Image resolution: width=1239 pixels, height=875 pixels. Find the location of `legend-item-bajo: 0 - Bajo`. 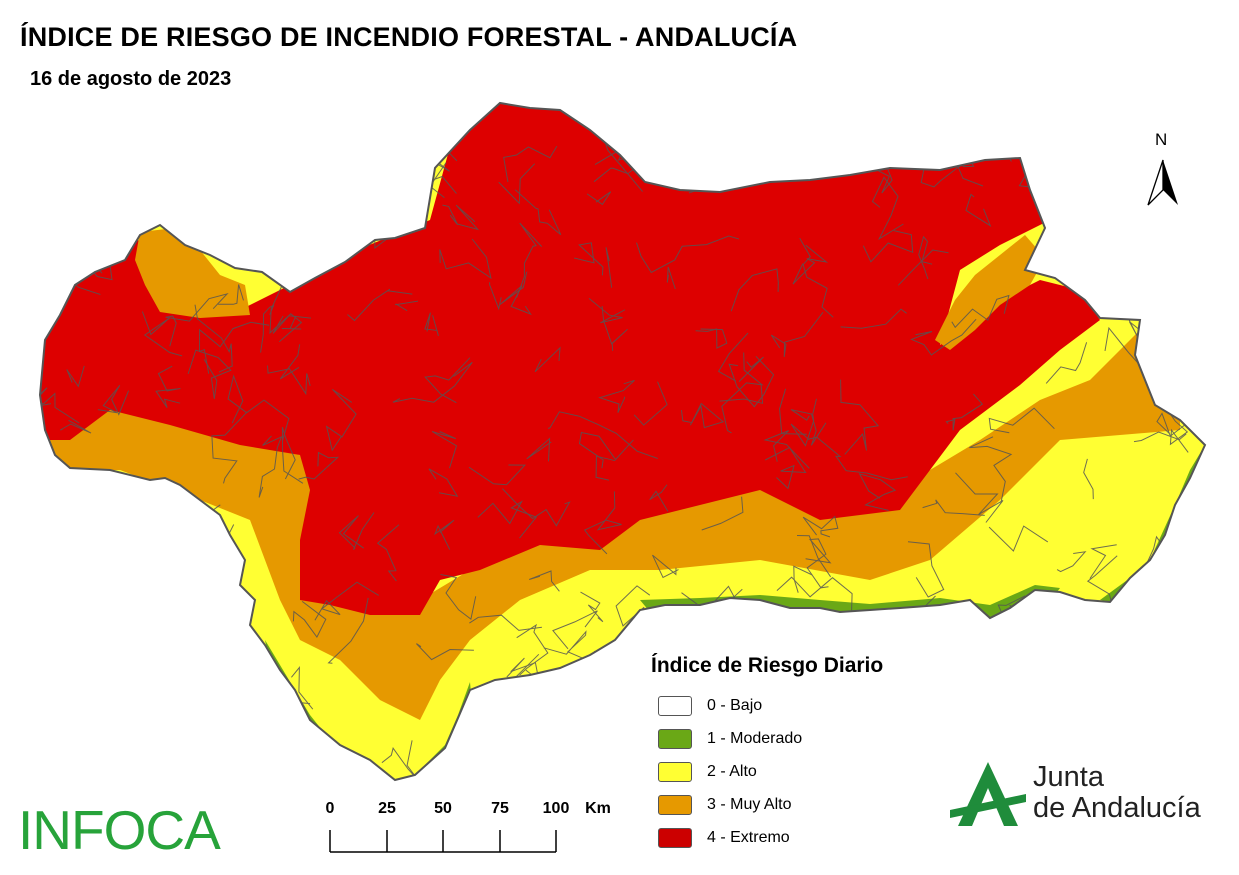

legend-item-bajo: 0 - Bajo is located at coordinates (710, 706).